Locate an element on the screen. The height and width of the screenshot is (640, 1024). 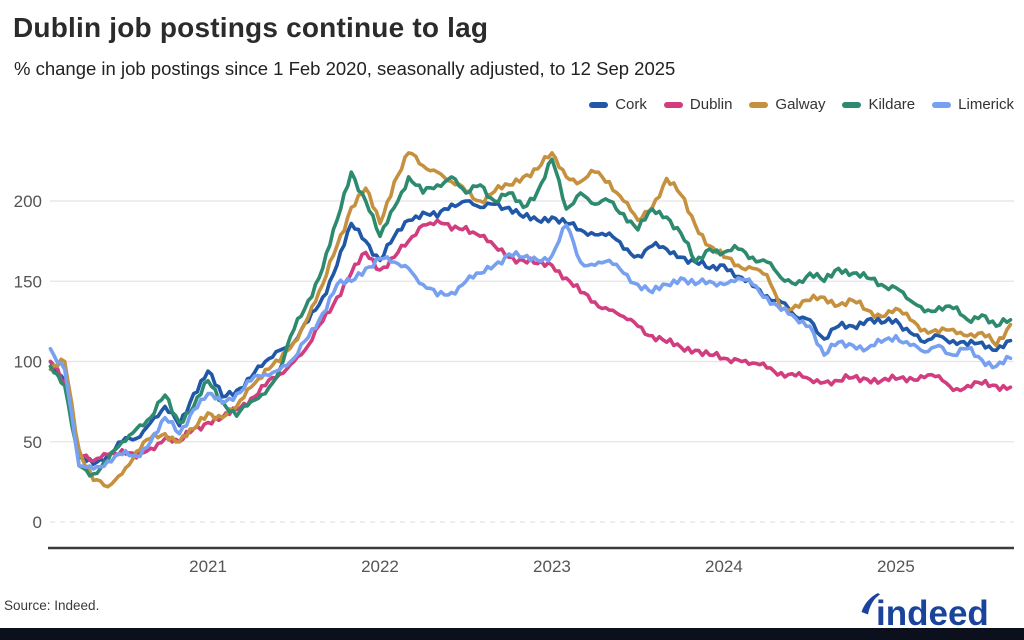
x-tick-label-2024: 2024 is located at coordinates (724, 566).